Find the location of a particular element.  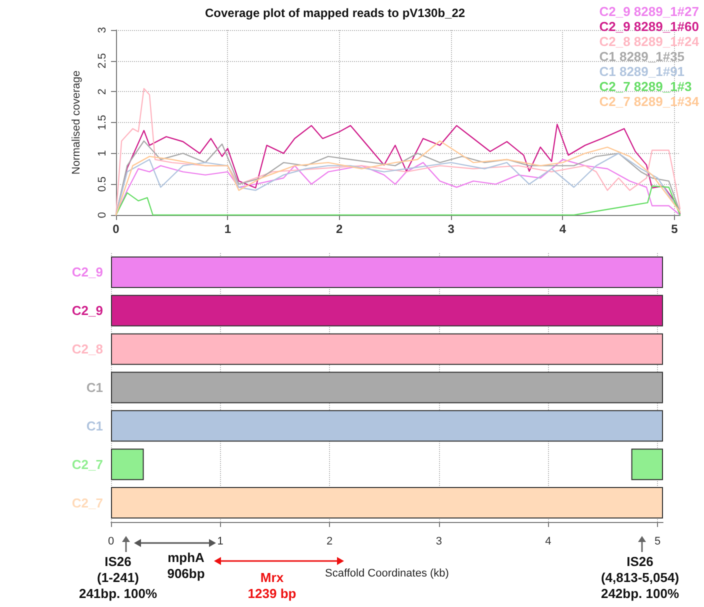

text: IS26 (4,813-5,054) 242bp. 100% is located at coordinates (640, 578).